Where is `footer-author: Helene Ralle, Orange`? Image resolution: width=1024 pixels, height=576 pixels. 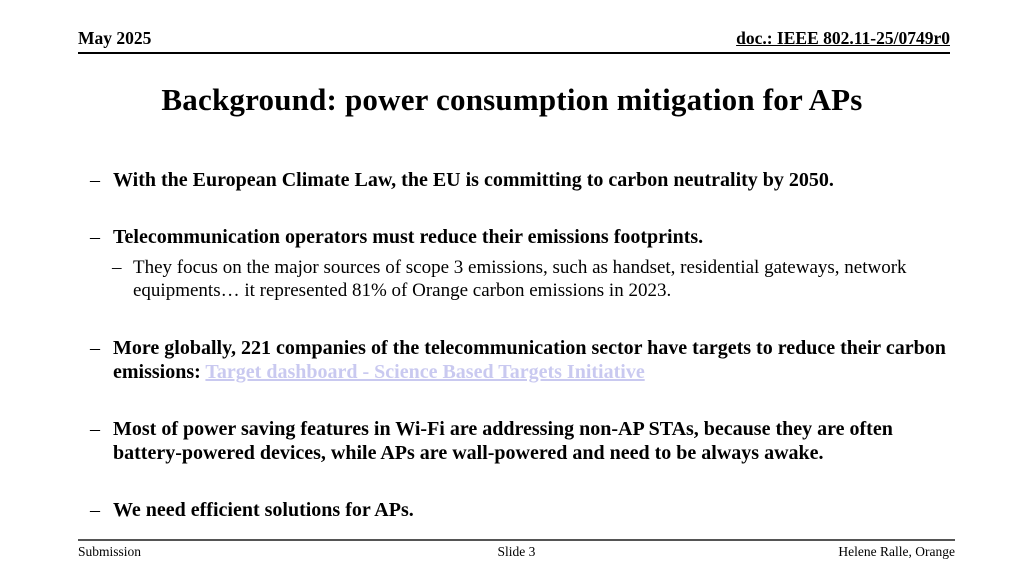
footer-author: Helene Ralle, Orange is located at coordinates (896, 551).